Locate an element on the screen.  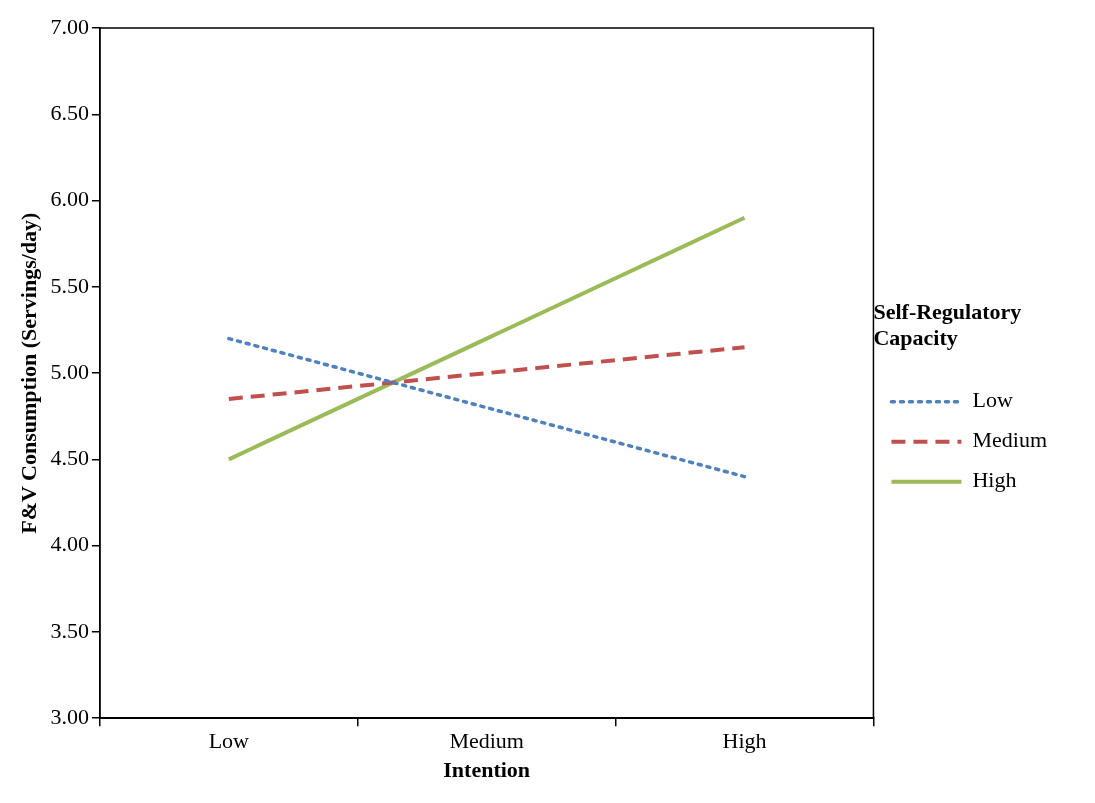
x-tick-label: Medium is located at coordinates (486, 741).